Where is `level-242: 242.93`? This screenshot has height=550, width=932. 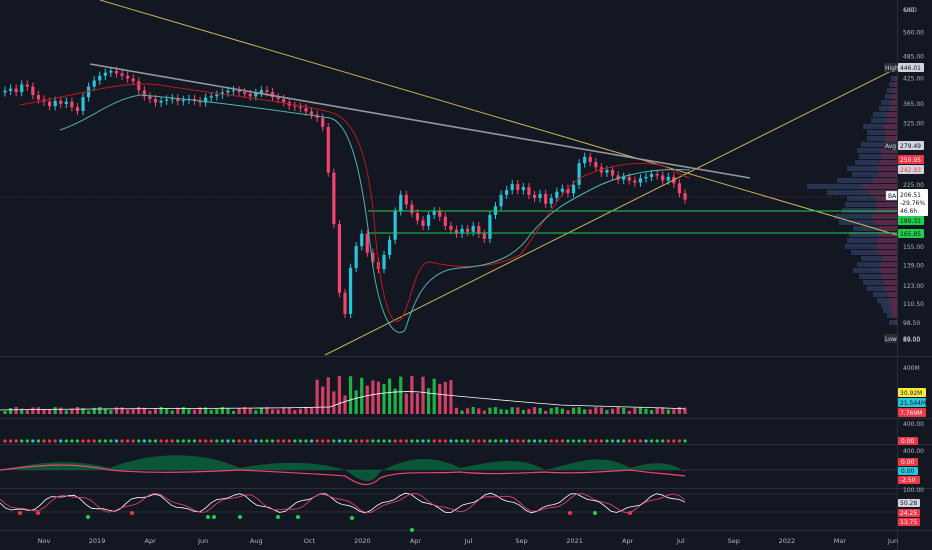
level-242: 242.93 is located at coordinates (910, 170).